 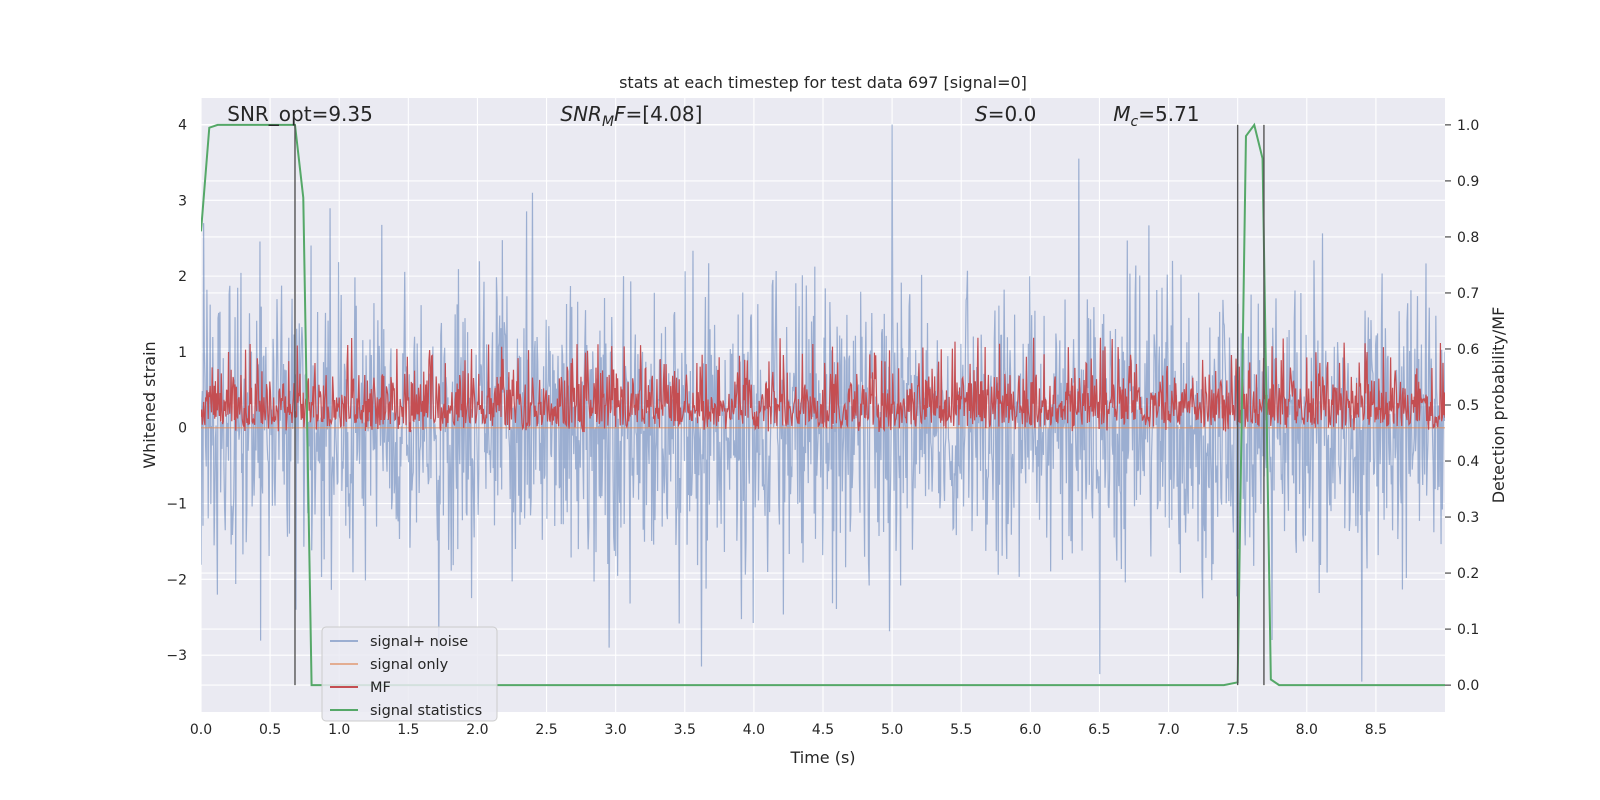 What do you see at coordinates (182, 353) in the screenshot?
I see `y-tick-label: 1` at bounding box center [182, 353].